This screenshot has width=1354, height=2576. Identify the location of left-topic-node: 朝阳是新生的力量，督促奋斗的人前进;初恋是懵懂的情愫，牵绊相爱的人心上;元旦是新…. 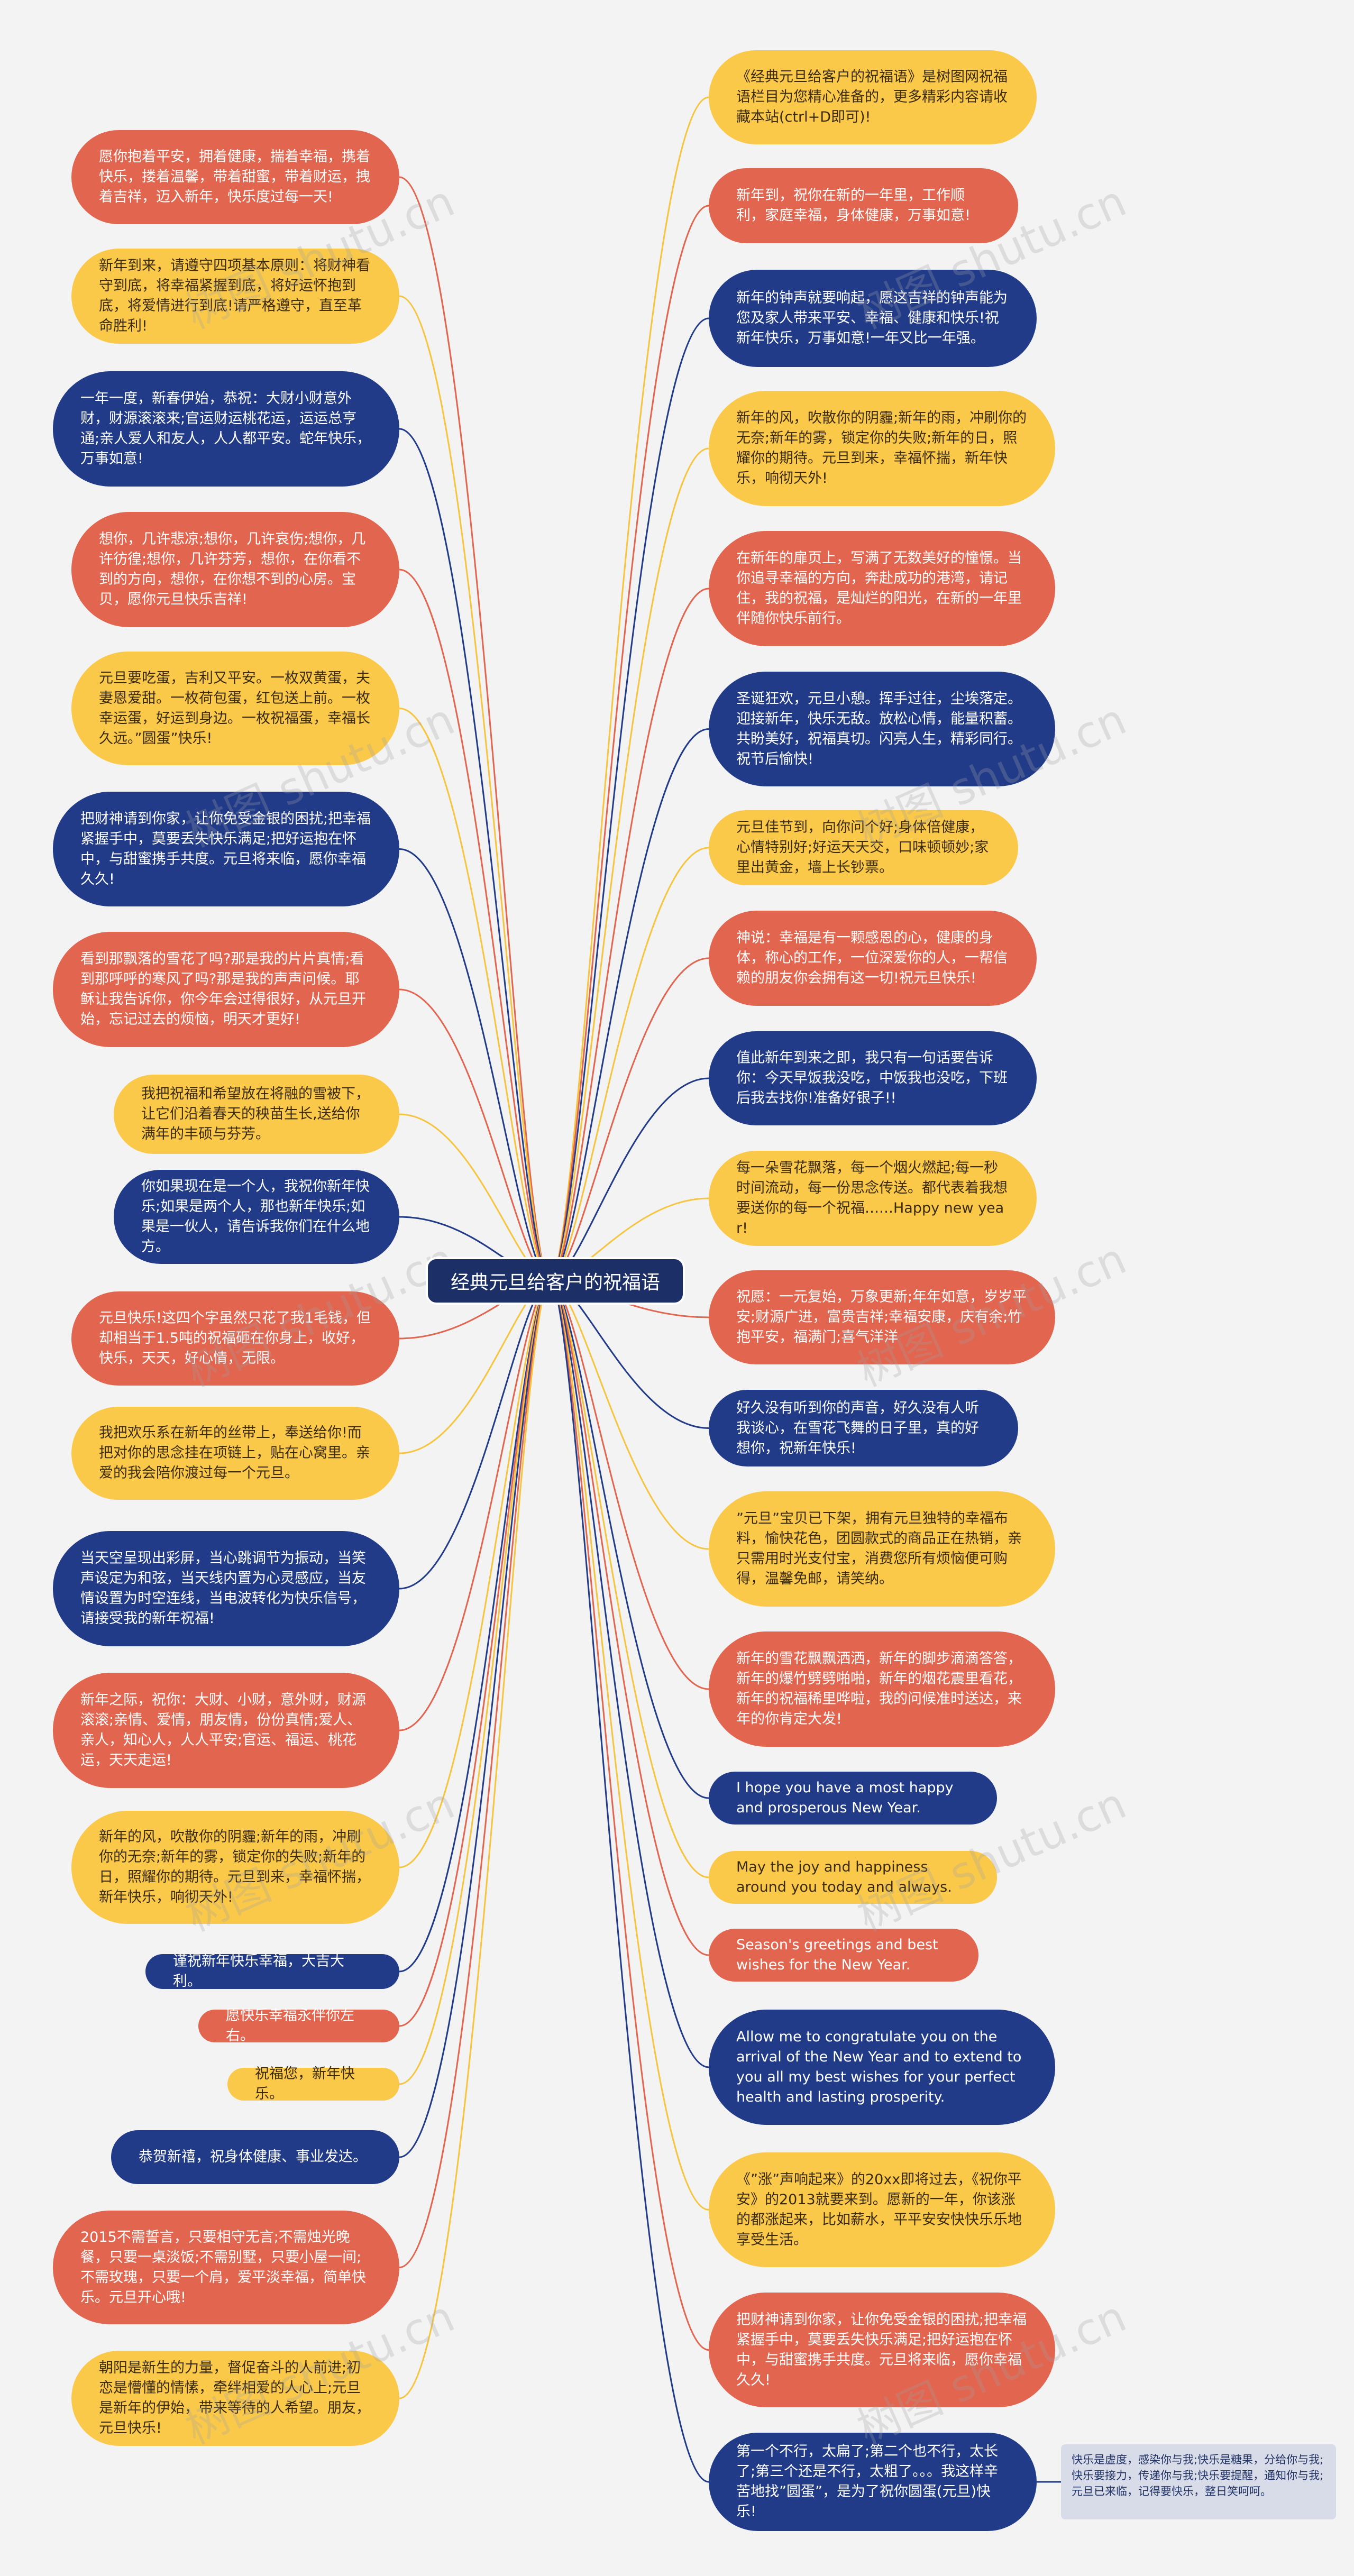
(235, 2399).